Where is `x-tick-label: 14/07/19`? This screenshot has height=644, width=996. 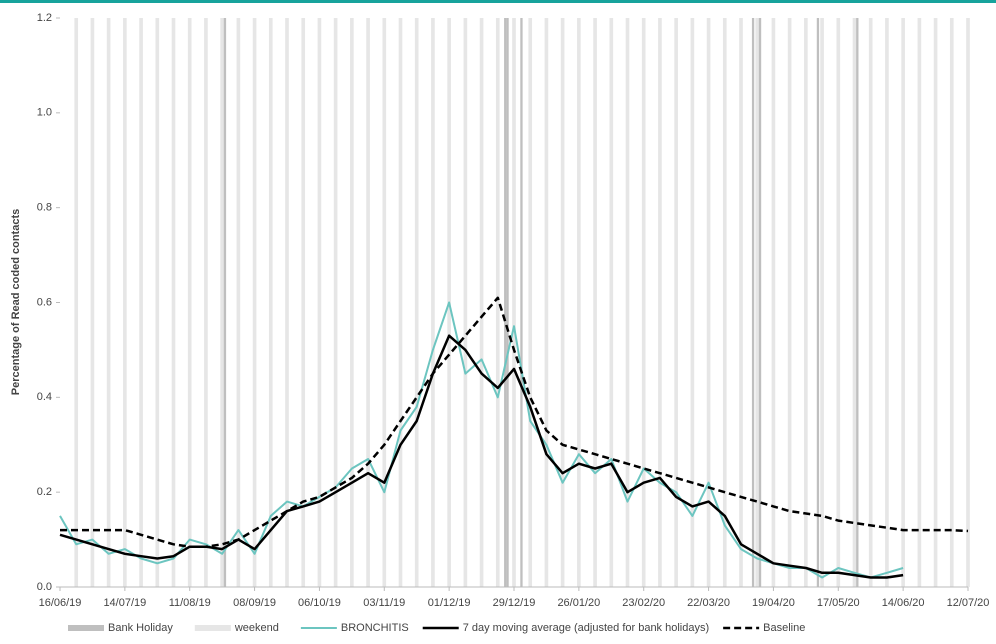 x-tick-label: 14/07/19 is located at coordinates (124, 603).